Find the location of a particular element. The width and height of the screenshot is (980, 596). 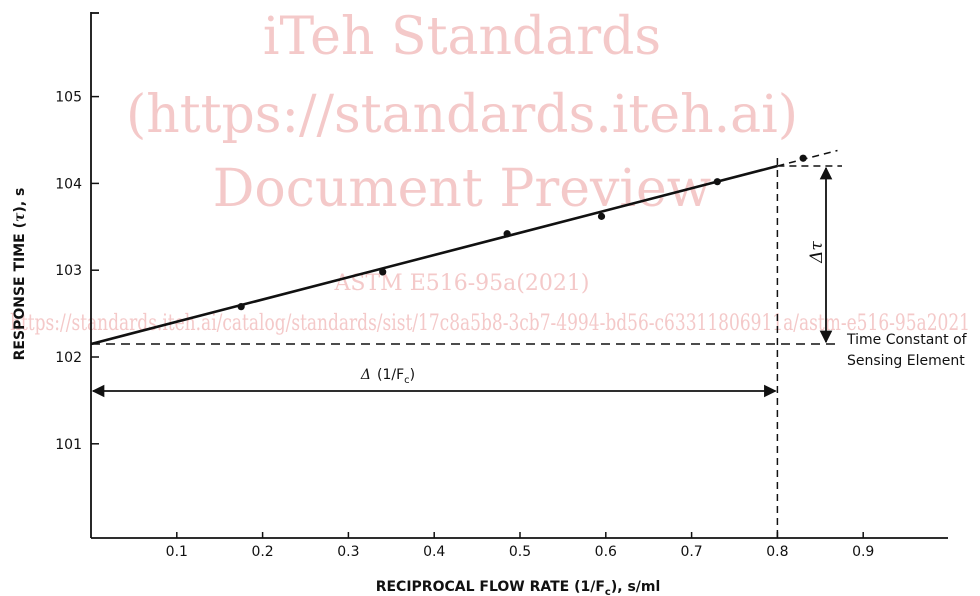

y-tick-label: 101 is located at coordinates (68, 445).